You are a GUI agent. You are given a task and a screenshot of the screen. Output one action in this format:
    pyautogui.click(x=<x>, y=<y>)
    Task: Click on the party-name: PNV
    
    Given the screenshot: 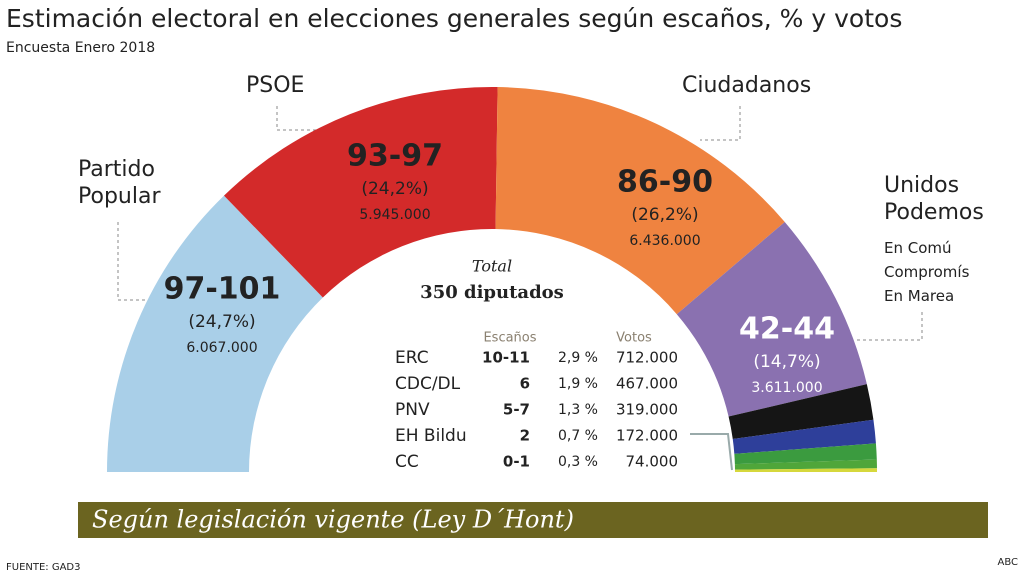 What is the action you would take?
    pyautogui.click(x=412, y=410)
    